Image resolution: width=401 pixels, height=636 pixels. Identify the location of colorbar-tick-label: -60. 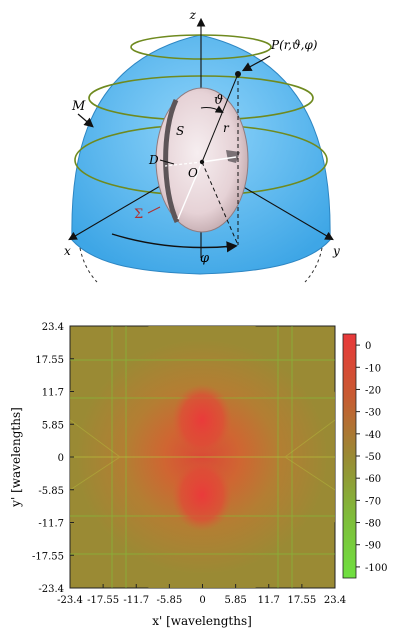
(373, 479).